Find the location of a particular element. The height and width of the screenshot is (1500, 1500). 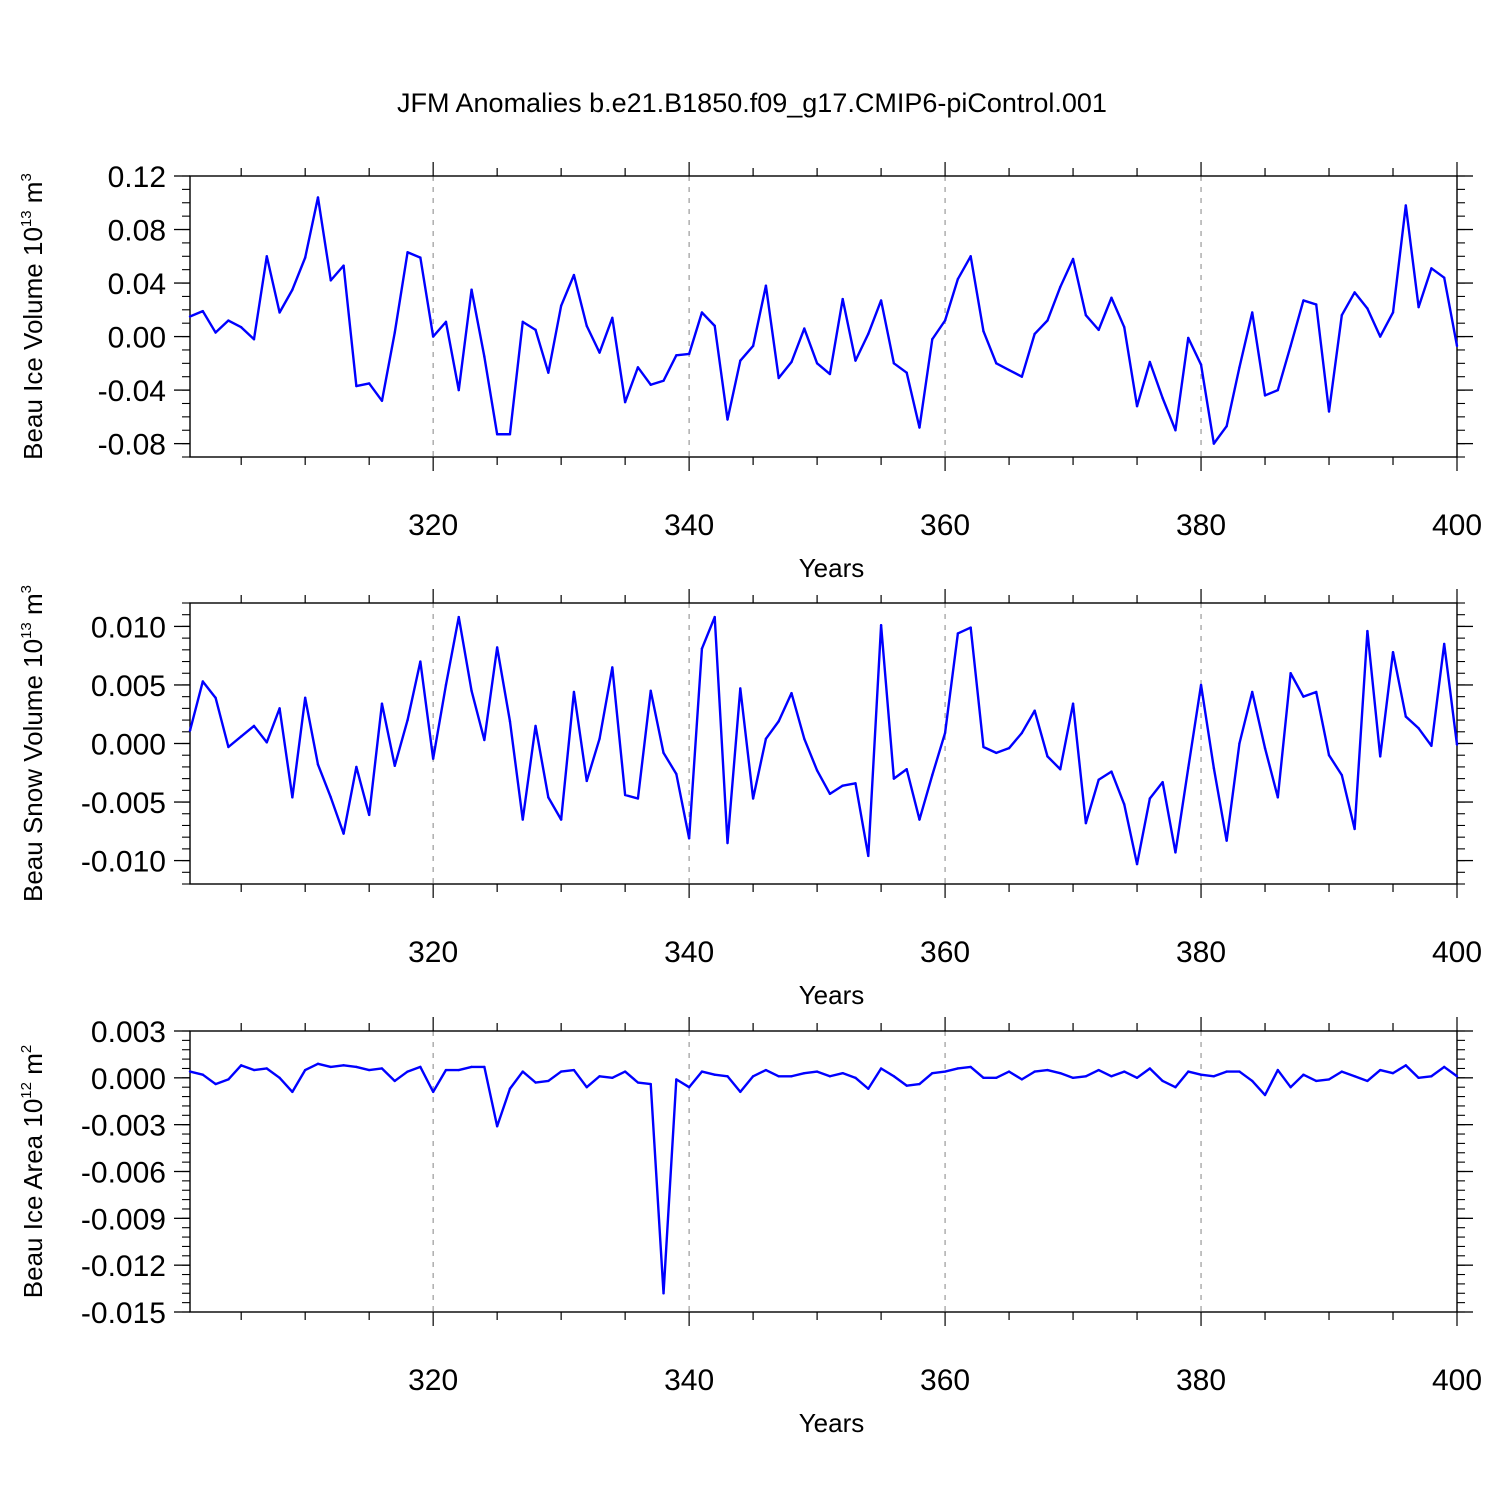

y-tick-label: 0.003 is located at coordinates (128, 1032).